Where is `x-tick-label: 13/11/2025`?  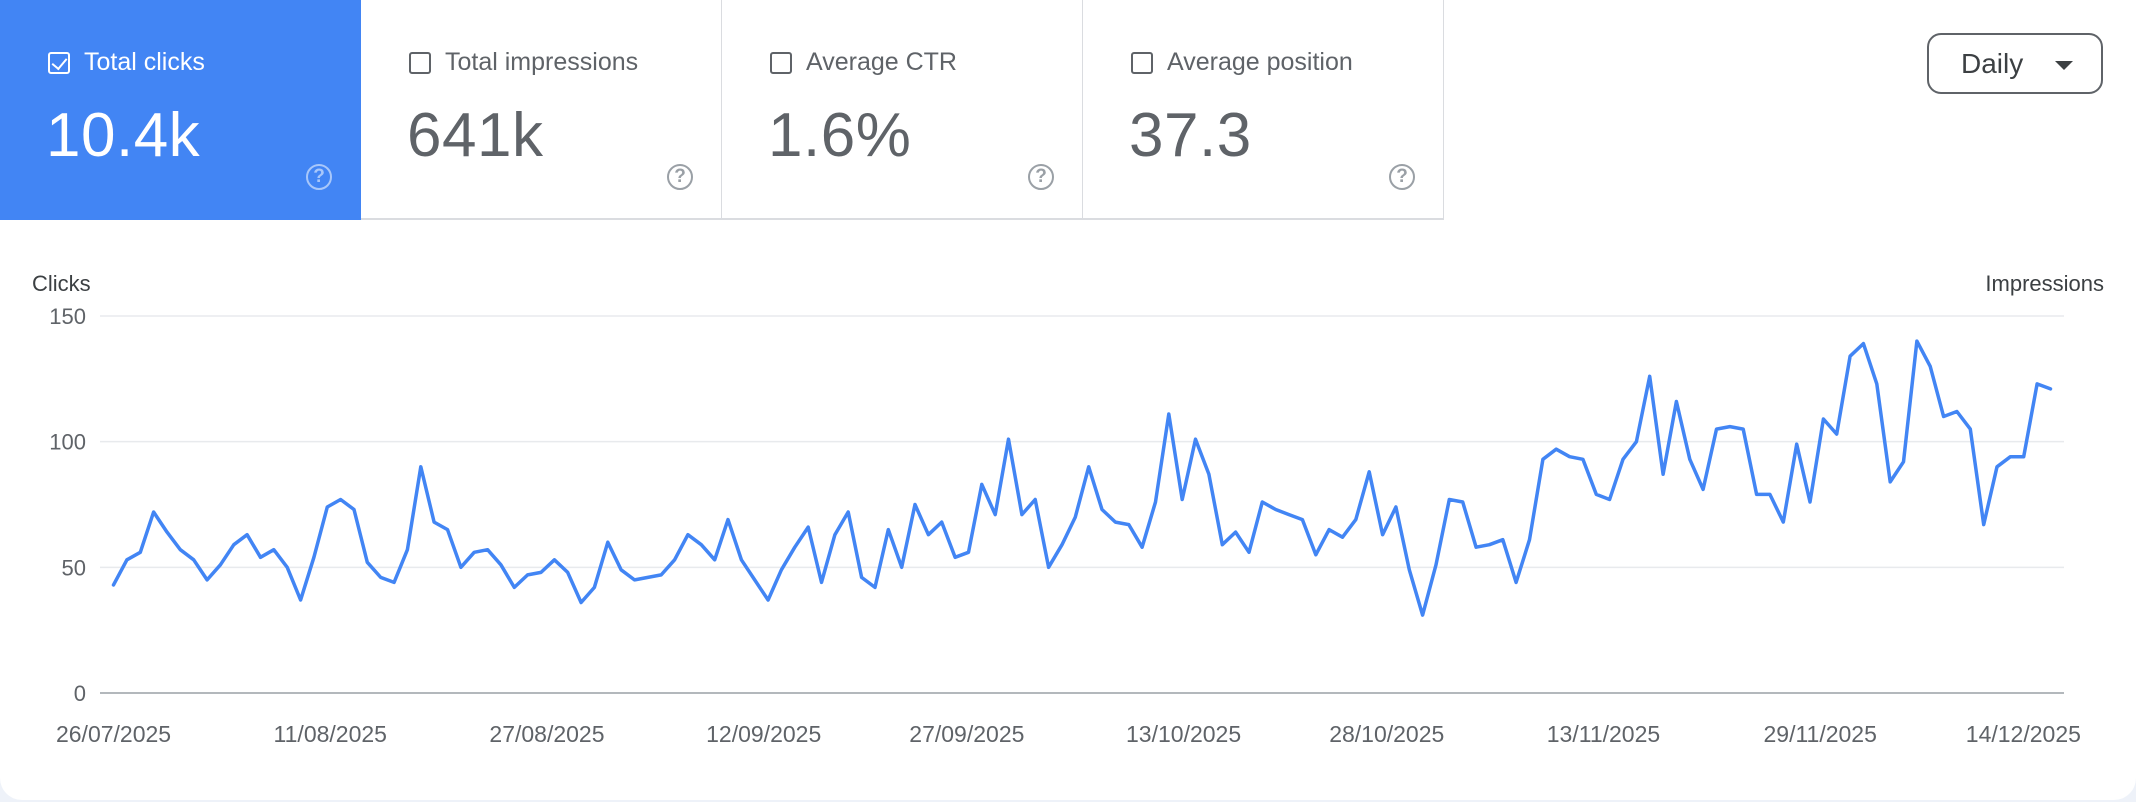 x-tick-label: 13/11/2025 is located at coordinates (1603, 734).